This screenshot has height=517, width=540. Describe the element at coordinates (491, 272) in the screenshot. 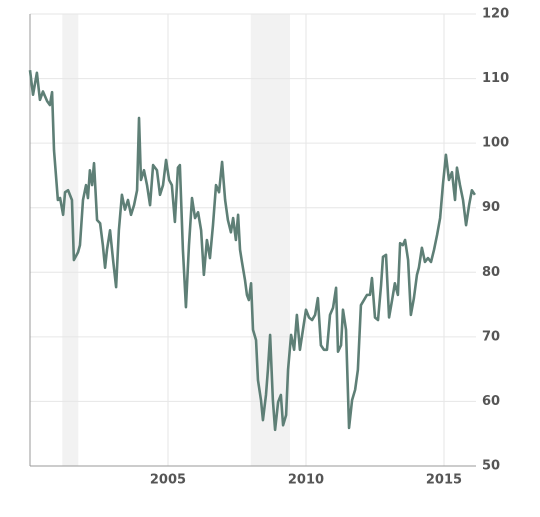

I see `y-tick-label: 80` at that location.